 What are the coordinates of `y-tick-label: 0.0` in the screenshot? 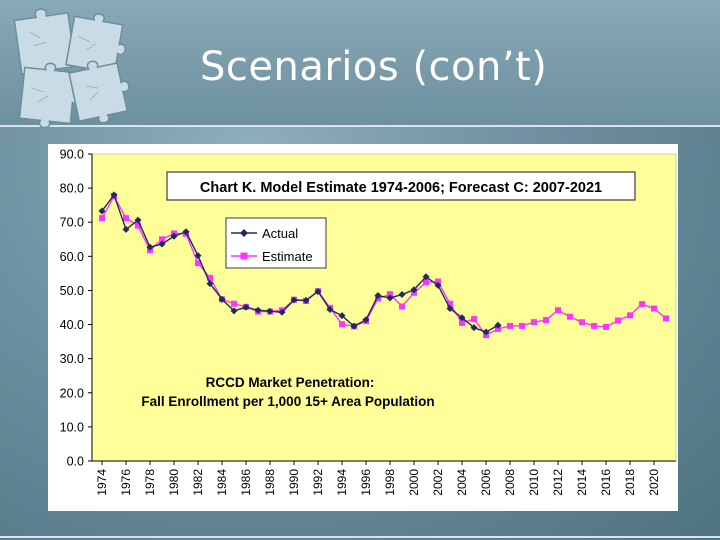 It's located at (75, 462).